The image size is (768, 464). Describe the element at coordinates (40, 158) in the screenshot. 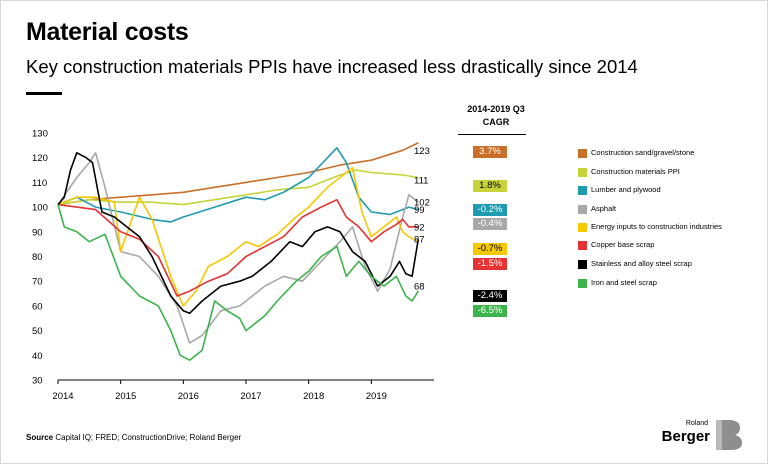

I see `y-tick-label: 120` at that location.